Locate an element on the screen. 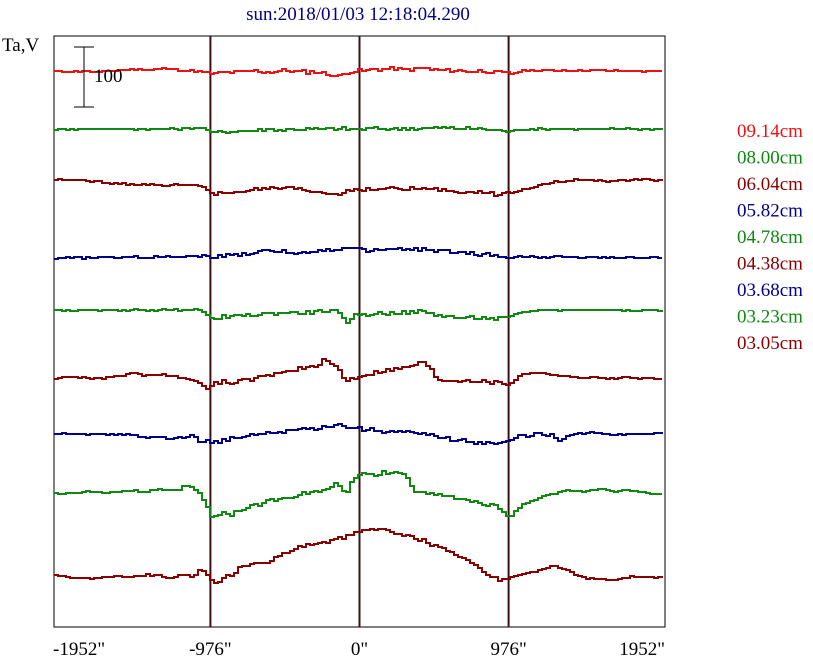 This screenshot has width=813, height=662. series-line-04-78cm is located at coordinates (358, 316).